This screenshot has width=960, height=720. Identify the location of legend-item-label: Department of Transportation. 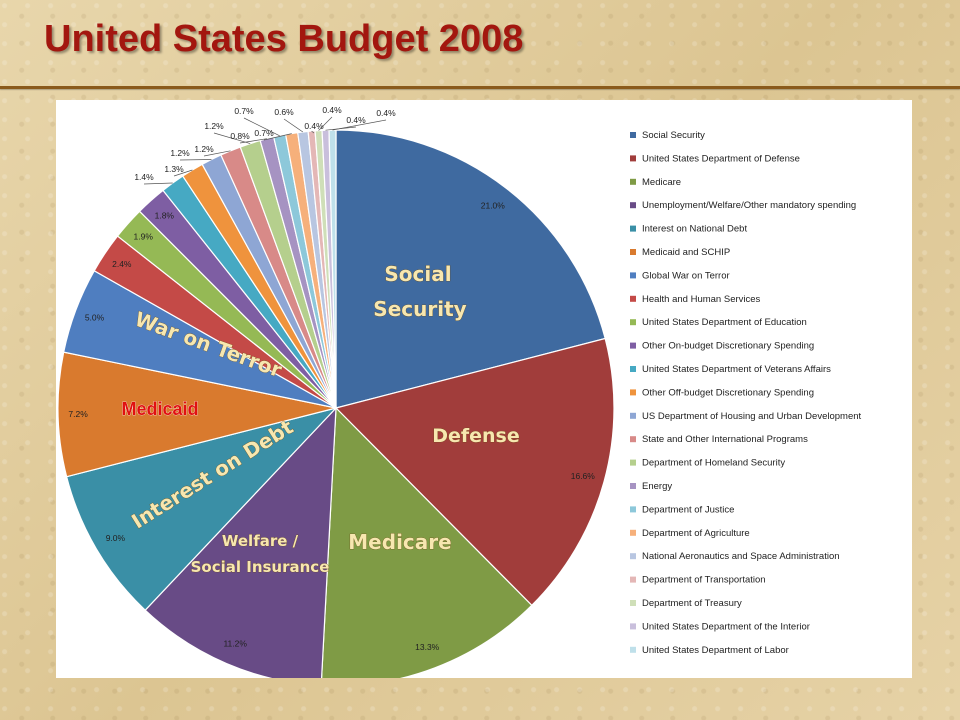
(704, 580).